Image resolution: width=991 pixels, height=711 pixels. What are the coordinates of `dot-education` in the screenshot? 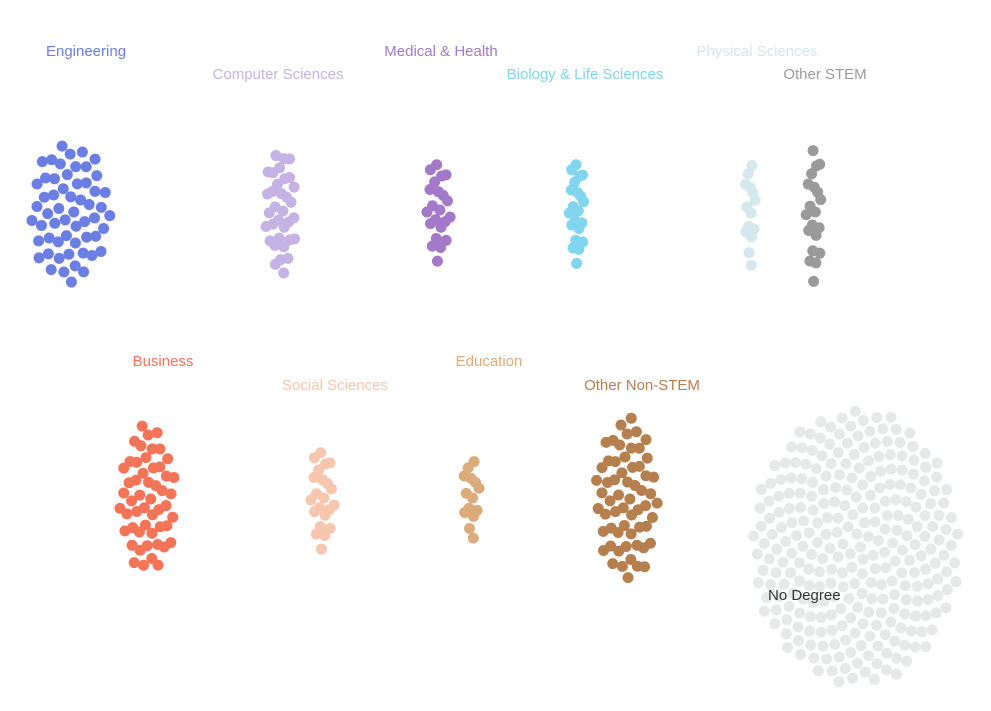 It's located at (465, 513).